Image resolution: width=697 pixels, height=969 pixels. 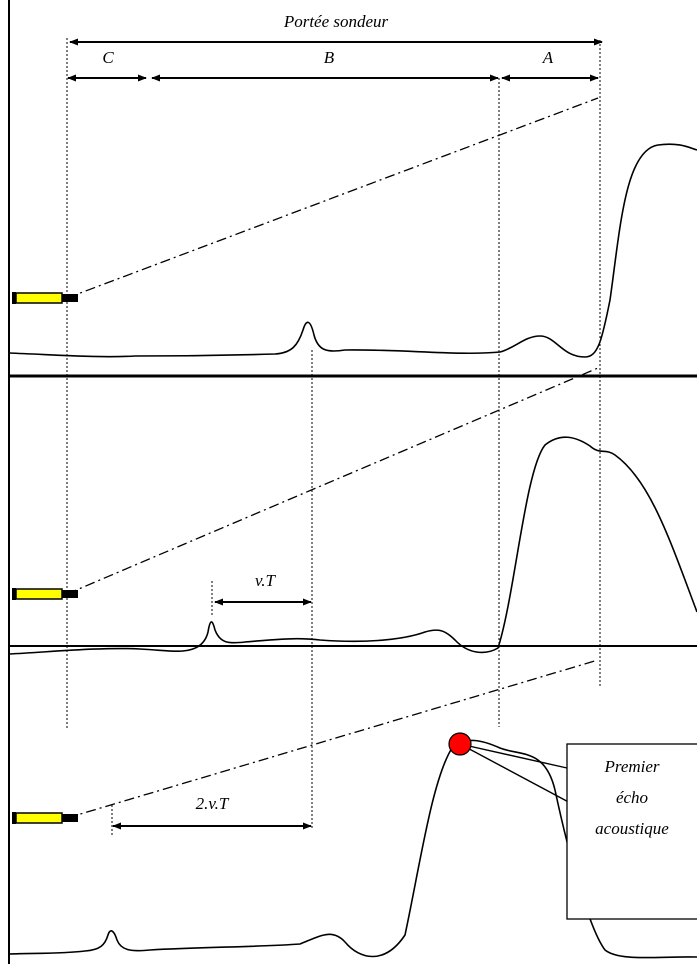 I want to click on callout-line-2: écho, so click(x=632, y=797).